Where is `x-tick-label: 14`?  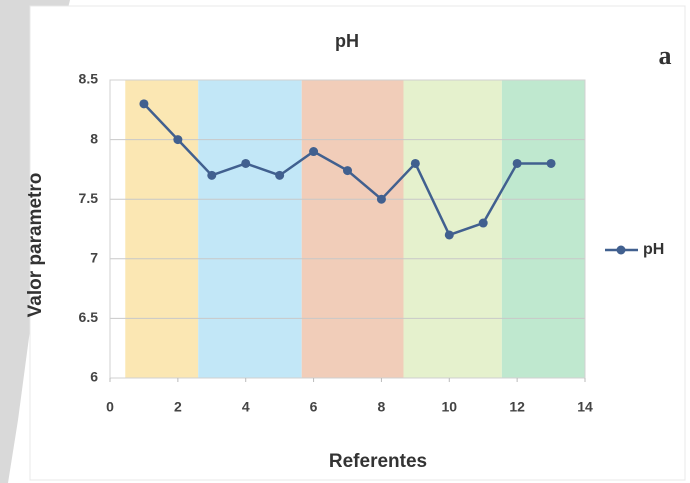
x-tick-label: 14 is located at coordinates (585, 407).